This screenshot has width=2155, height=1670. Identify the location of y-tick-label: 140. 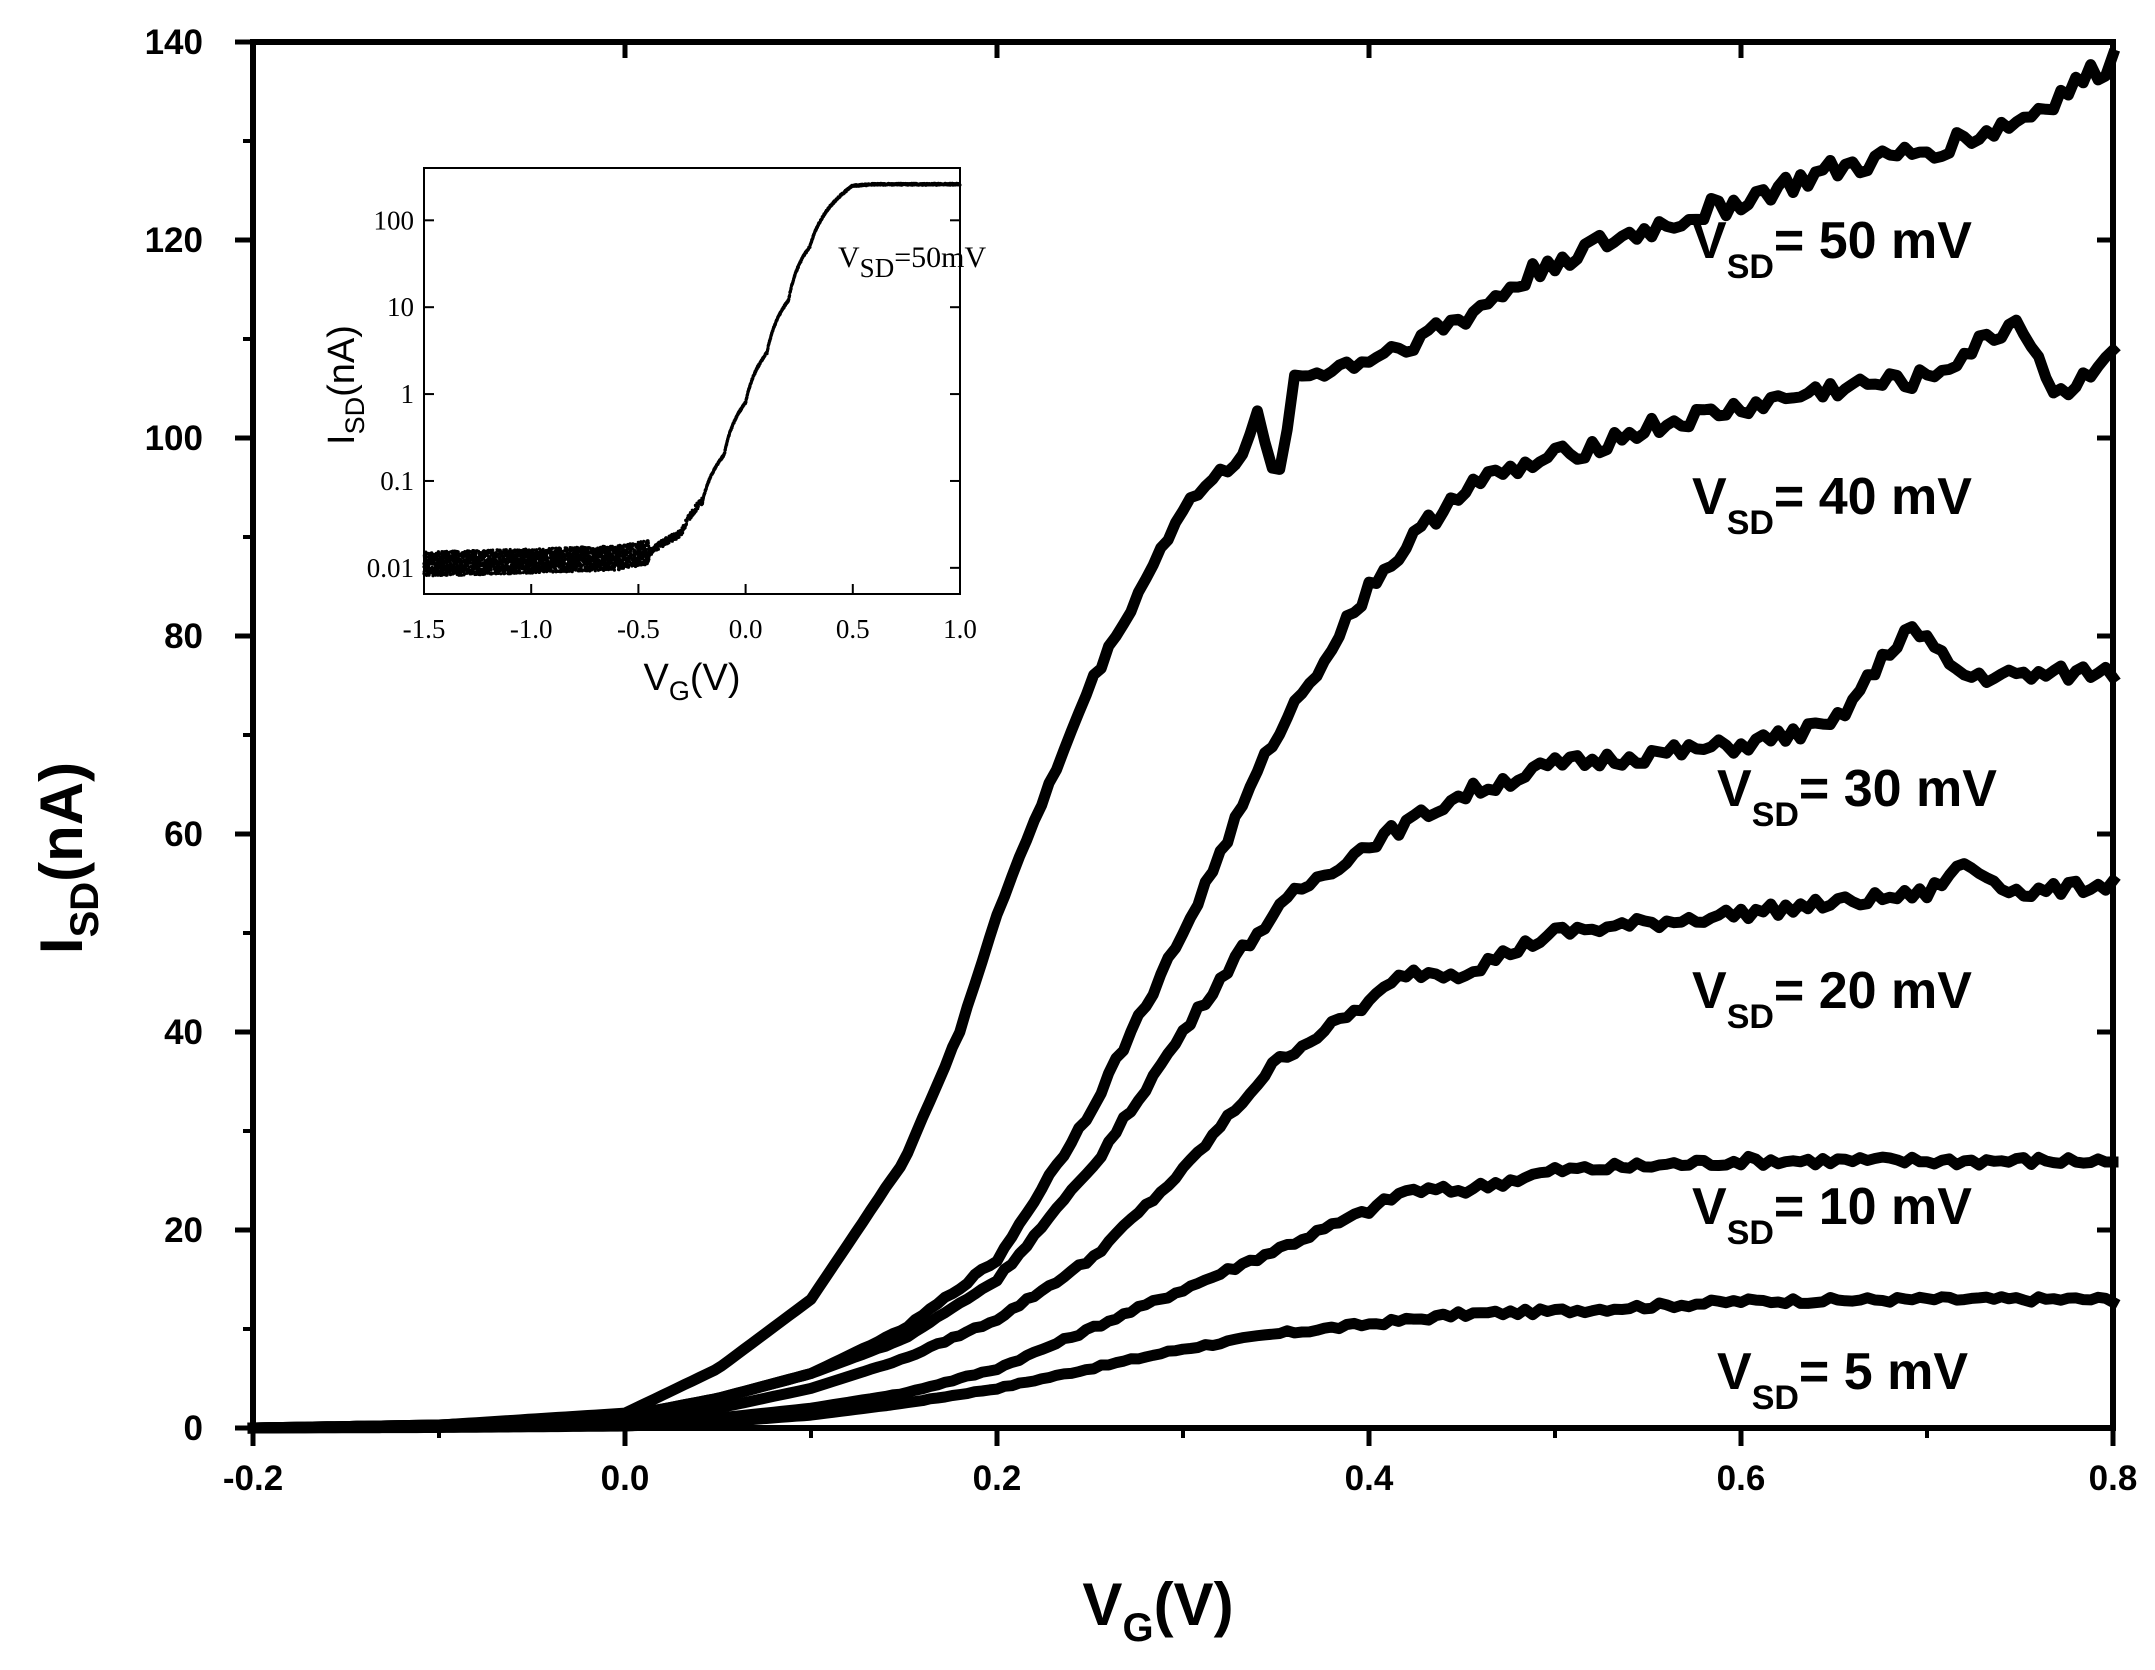
(174, 42).